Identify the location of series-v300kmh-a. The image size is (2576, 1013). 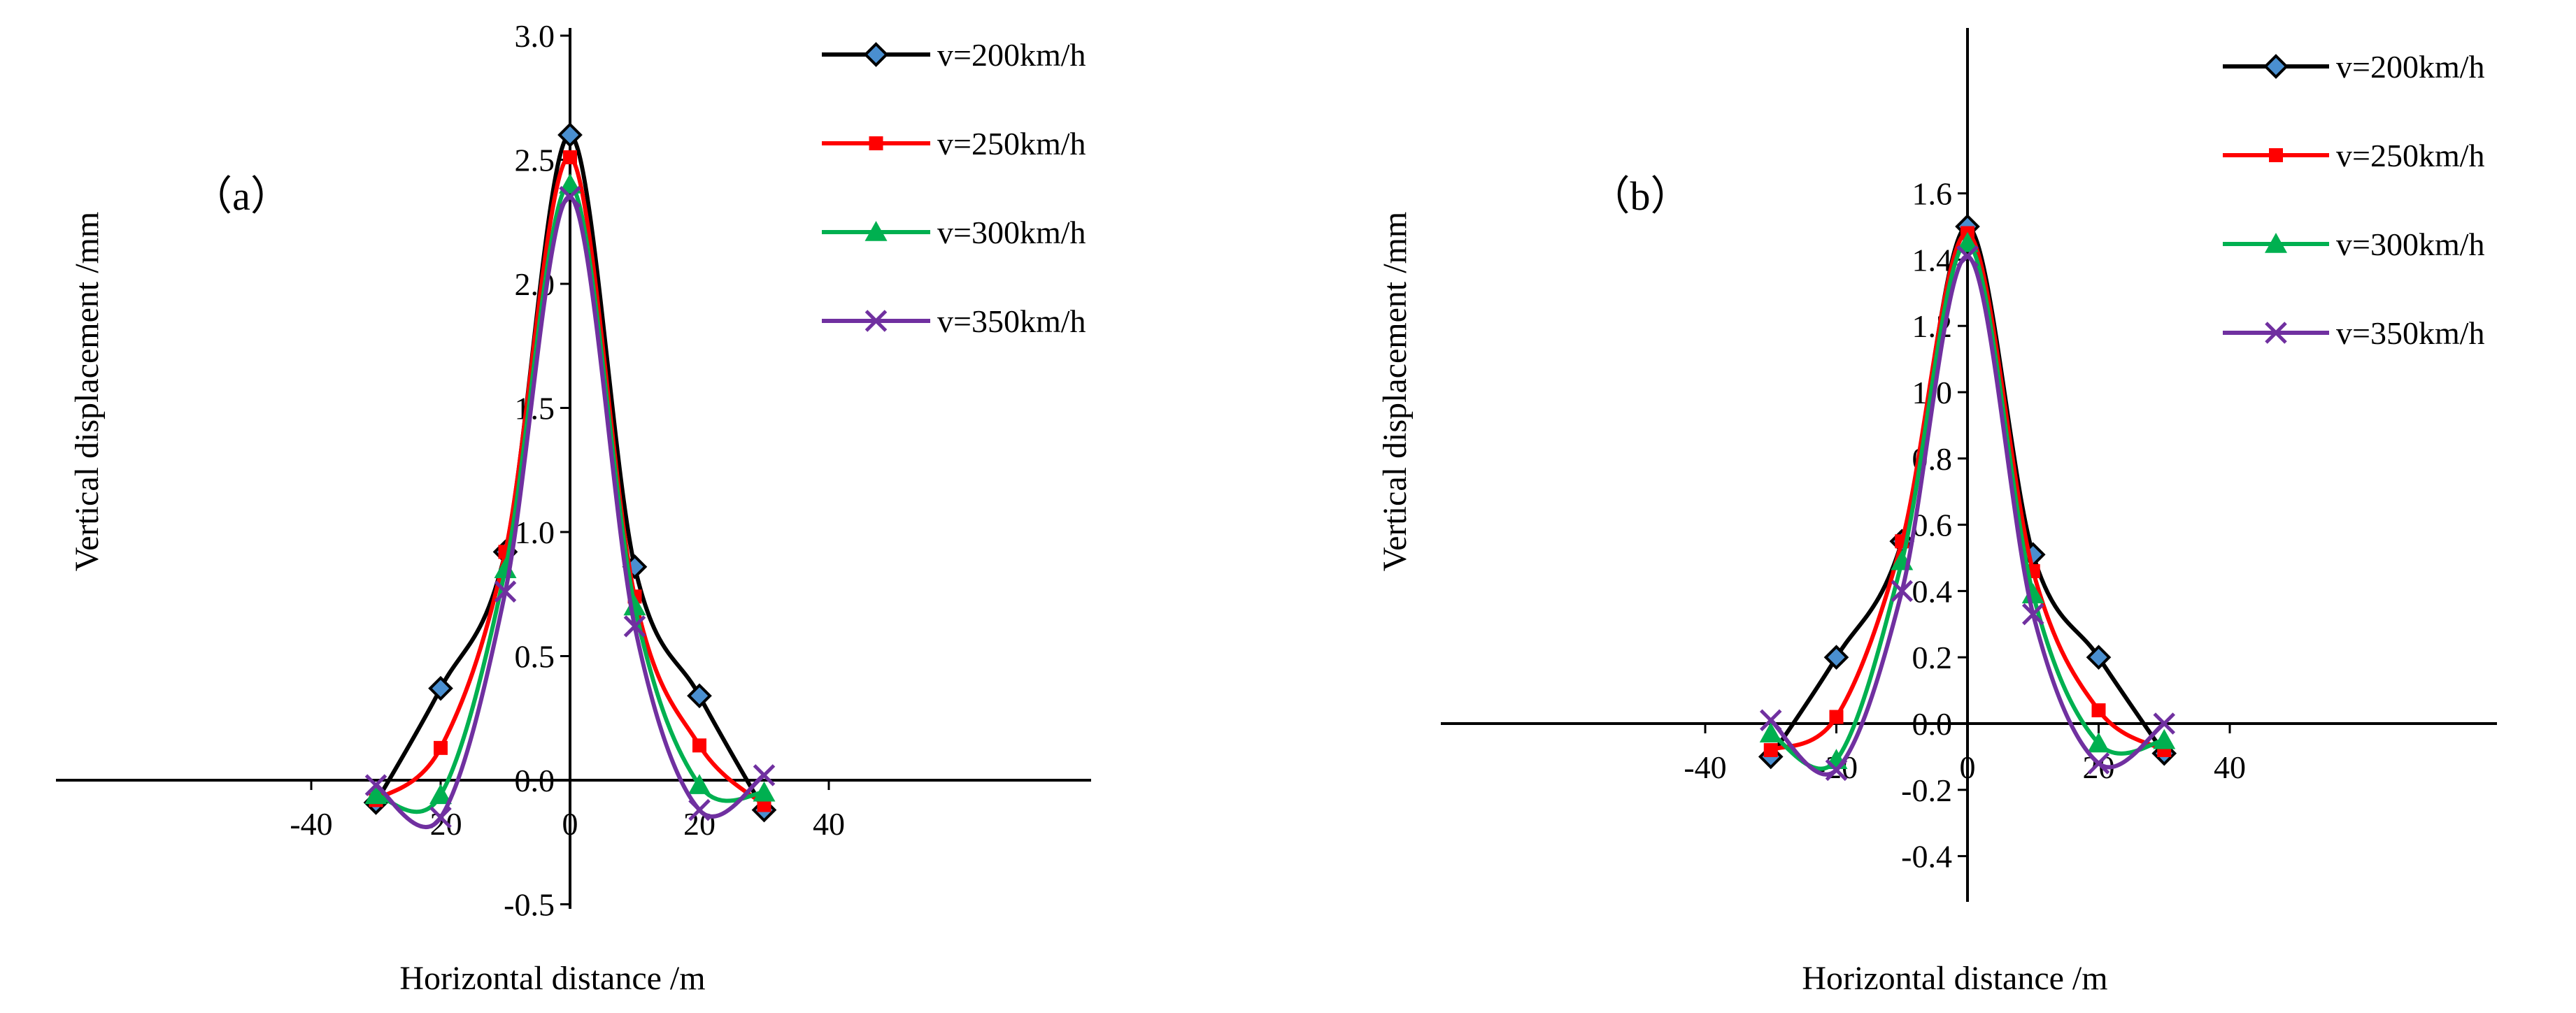
(570, 493).